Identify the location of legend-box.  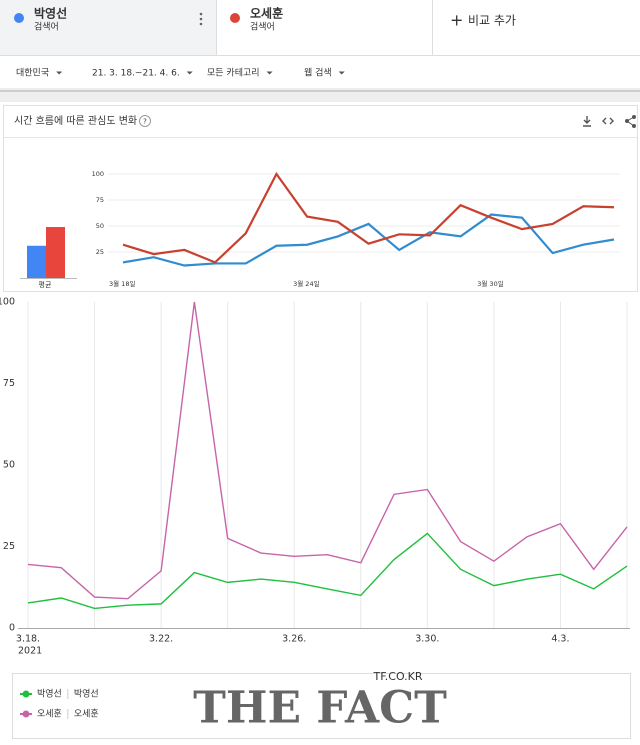
(321, 706).